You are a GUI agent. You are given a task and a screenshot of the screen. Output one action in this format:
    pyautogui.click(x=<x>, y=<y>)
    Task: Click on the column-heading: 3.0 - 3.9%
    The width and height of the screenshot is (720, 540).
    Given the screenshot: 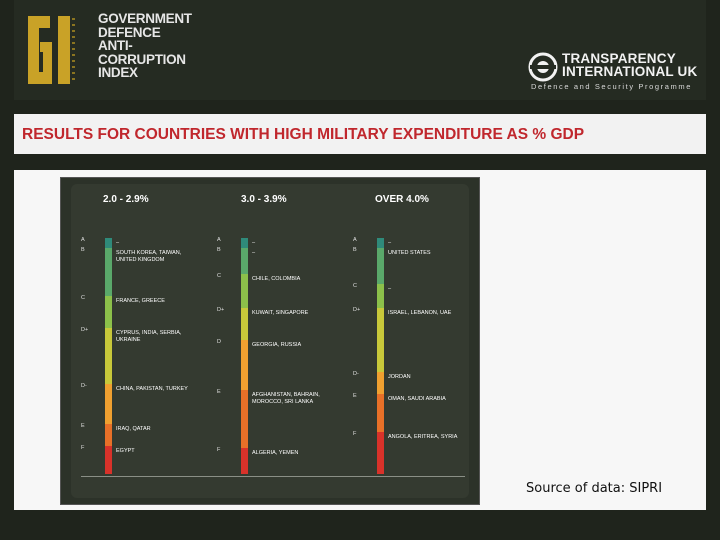 What is the action you would take?
    pyautogui.click(x=264, y=199)
    